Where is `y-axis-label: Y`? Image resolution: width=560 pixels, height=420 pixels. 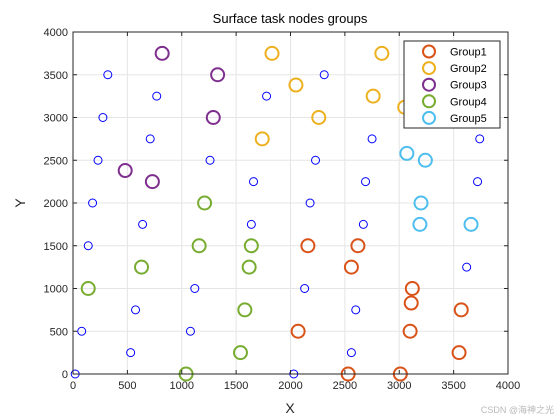
y-axis-label: Y is located at coordinates (20, 203).